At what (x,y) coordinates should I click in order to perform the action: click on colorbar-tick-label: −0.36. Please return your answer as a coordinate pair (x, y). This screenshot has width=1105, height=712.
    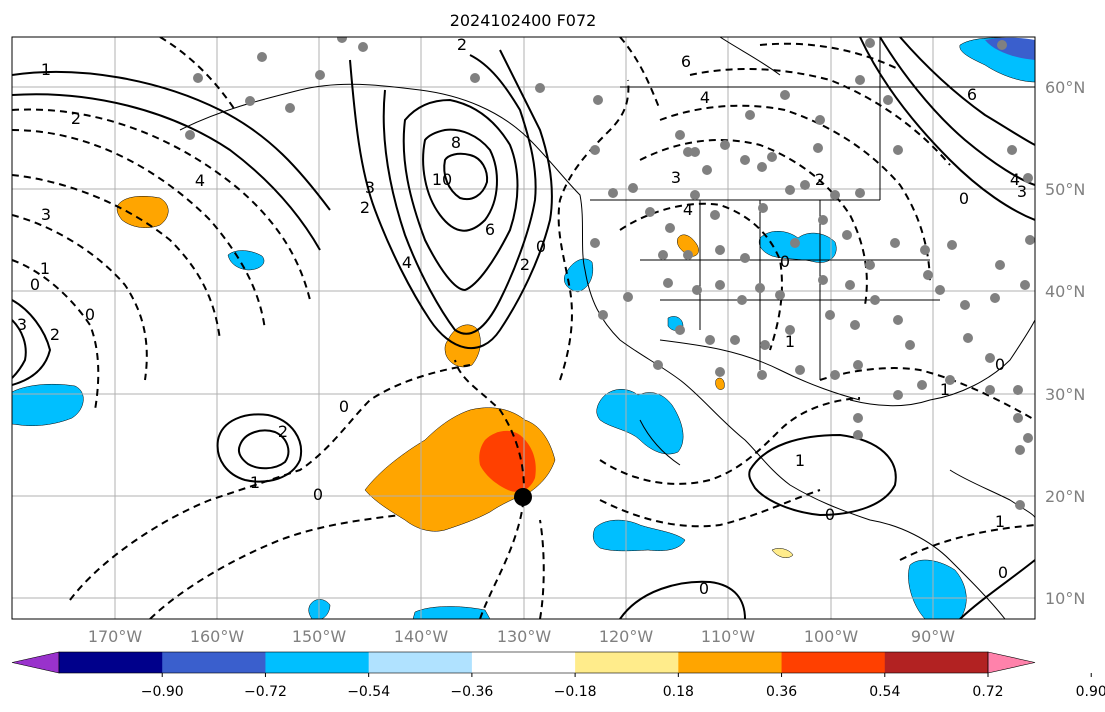
    Looking at the image, I should click on (471, 692).